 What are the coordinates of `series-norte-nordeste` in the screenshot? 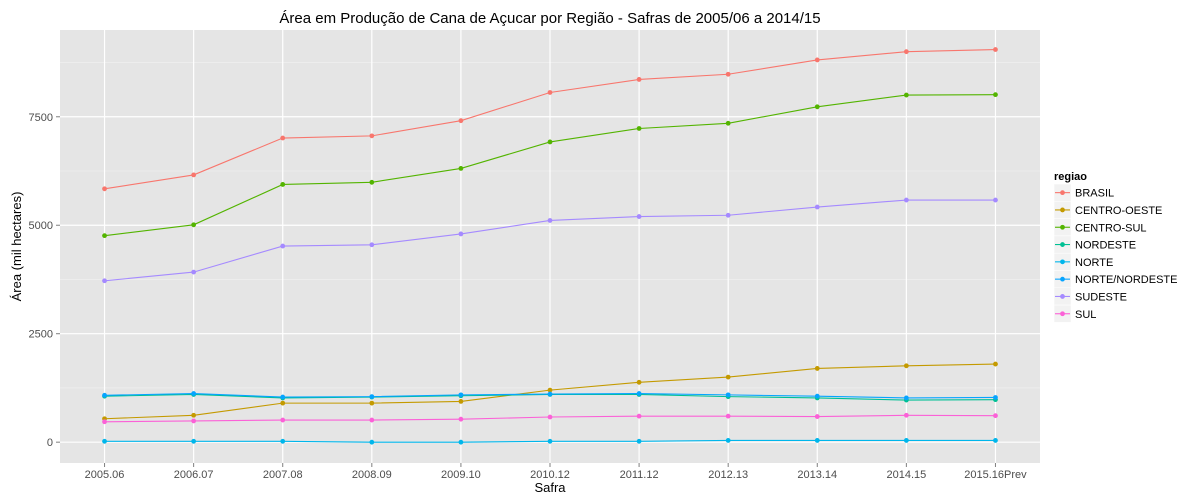 It's located at (550, 396).